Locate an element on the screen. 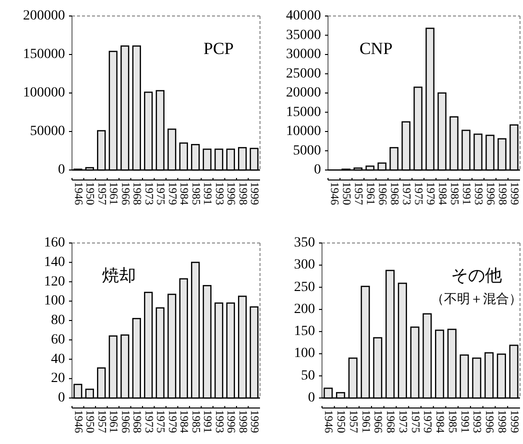 The image size is (523, 444). y-tick-label: 200 is located at coordinates (304, 309).